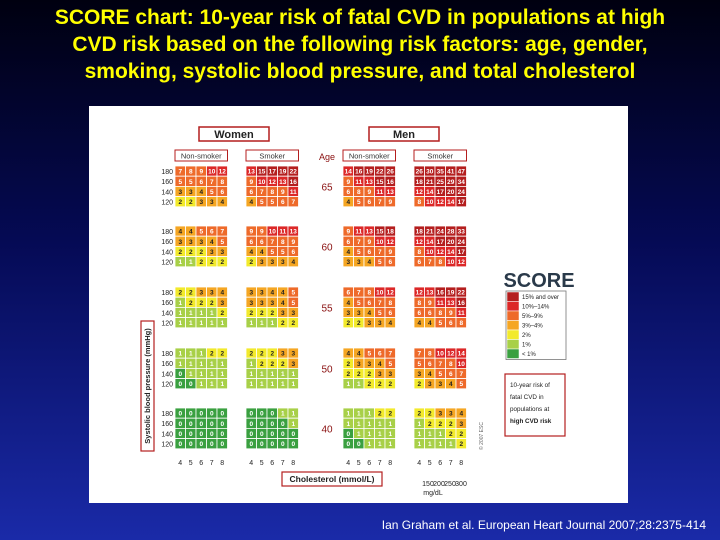 This screenshot has height=540, width=720. What do you see at coordinates (262, 463) in the screenshot?
I see `cholesterol-tick-label: 5` at bounding box center [262, 463].